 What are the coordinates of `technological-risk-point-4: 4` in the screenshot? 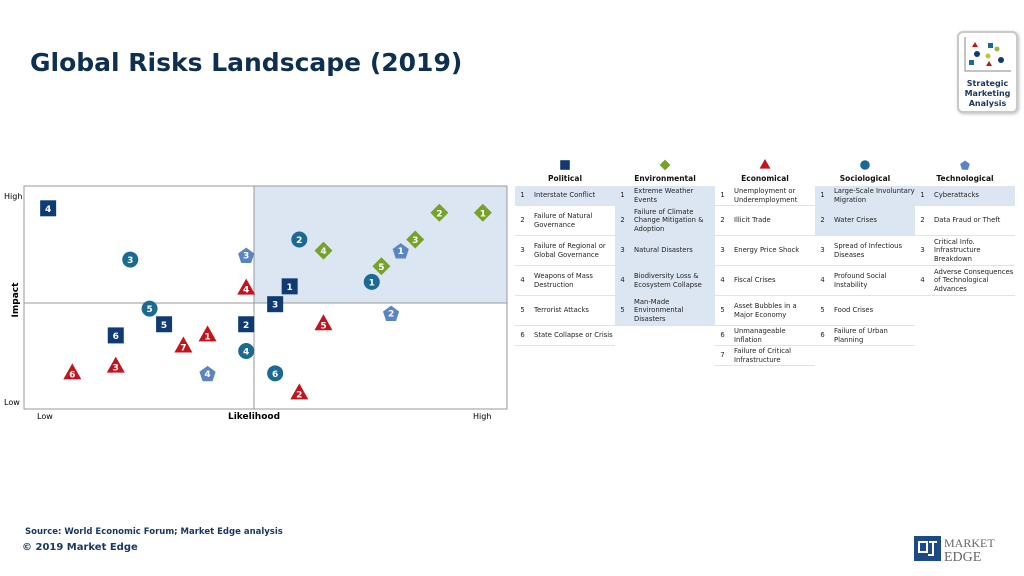 It's located at (207, 373).